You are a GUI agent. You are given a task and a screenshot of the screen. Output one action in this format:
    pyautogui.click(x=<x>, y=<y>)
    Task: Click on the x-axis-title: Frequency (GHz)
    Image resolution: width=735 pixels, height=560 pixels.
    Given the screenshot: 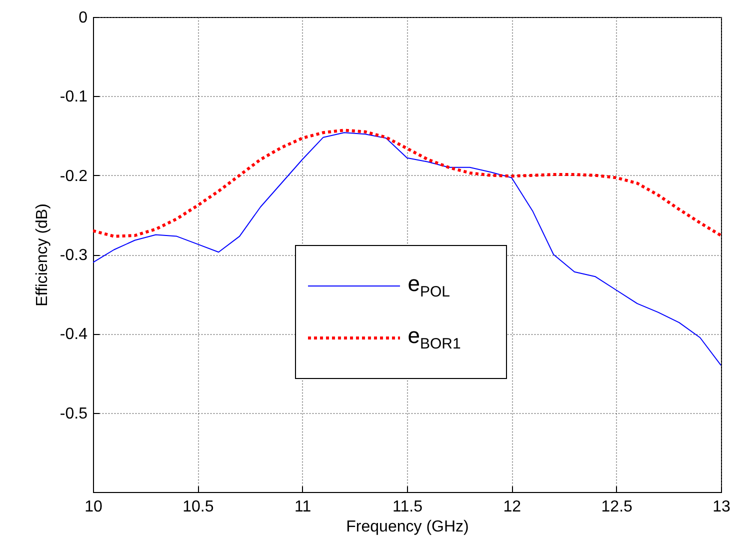 What is the action you would take?
    pyautogui.click(x=407, y=527)
    